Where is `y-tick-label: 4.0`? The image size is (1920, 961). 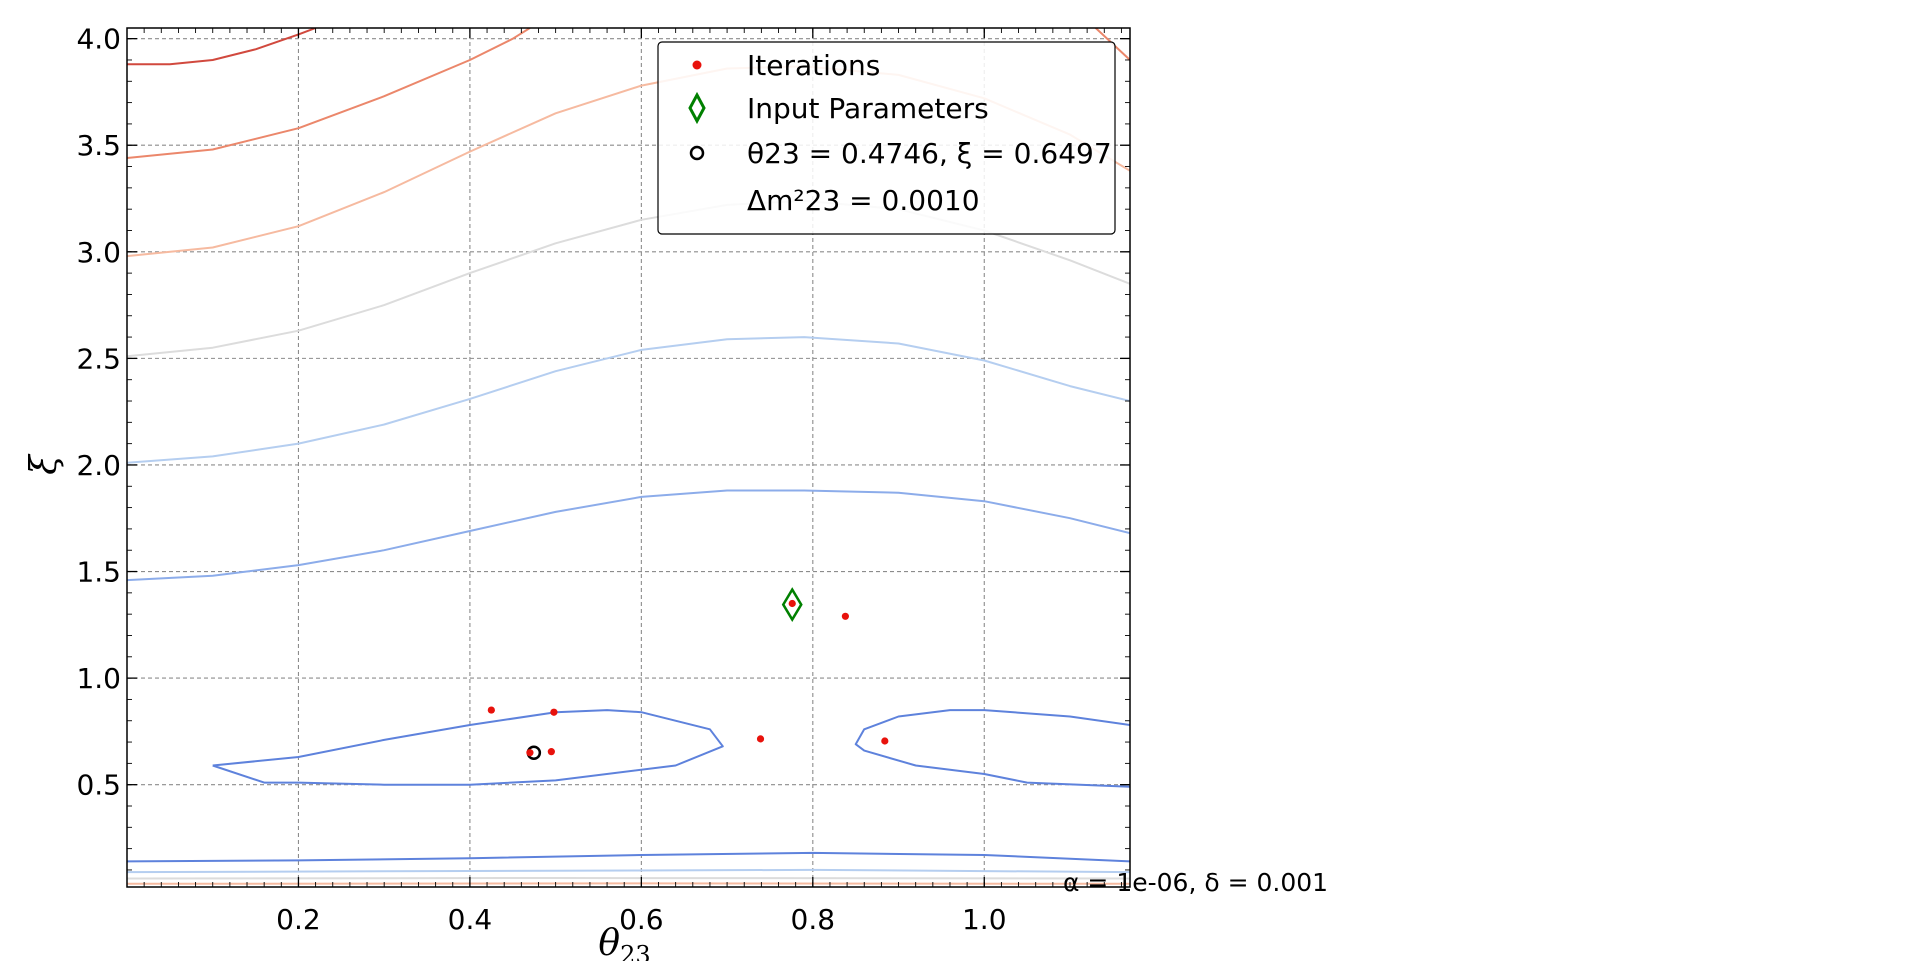 y-tick-label: 4.0 is located at coordinates (98, 39).